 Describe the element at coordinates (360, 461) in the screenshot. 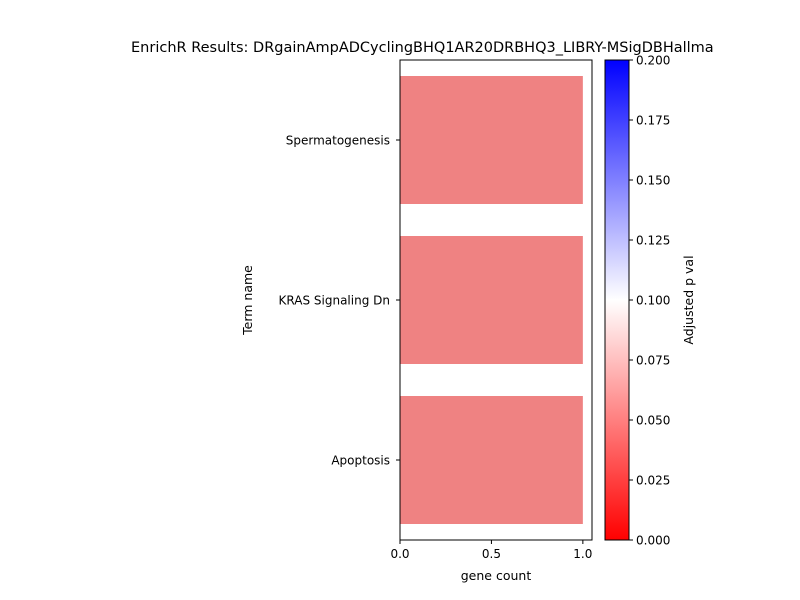

I see `y-tick-label: Apoptosis` at that location.